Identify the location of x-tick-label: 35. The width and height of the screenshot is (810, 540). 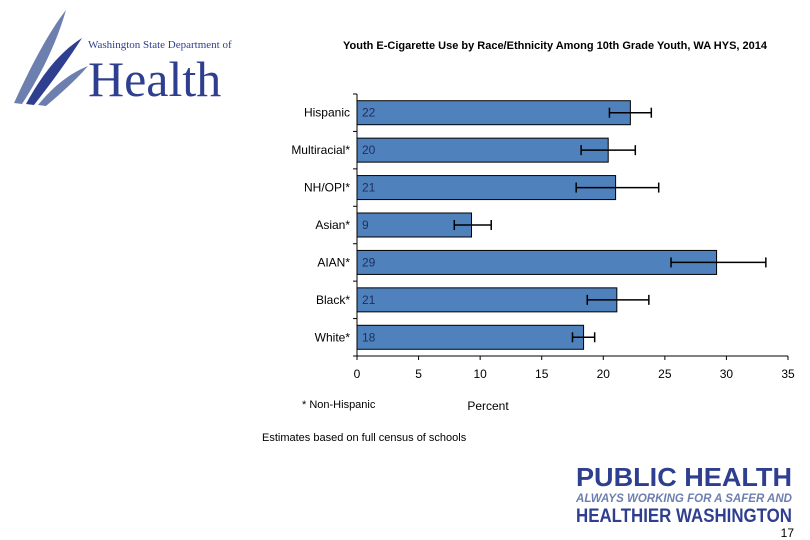
(788, 374).